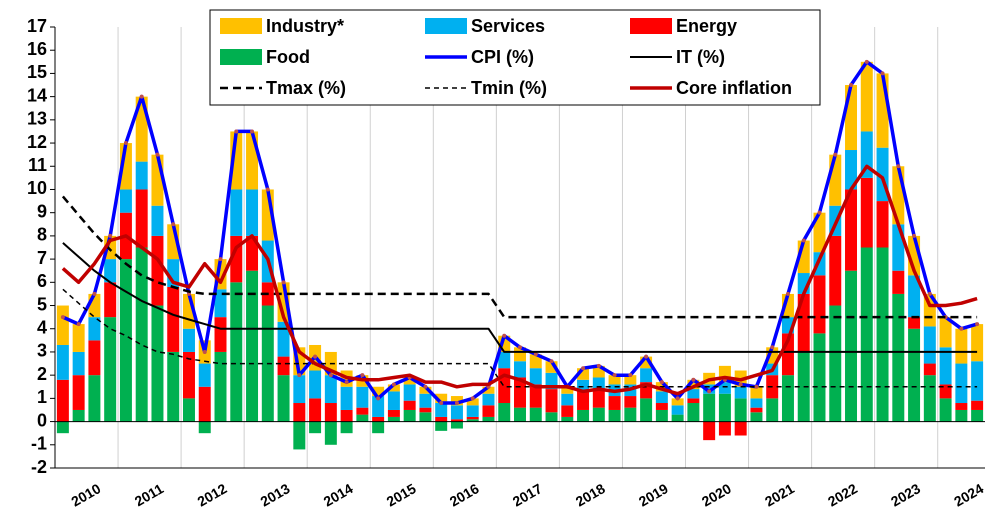 The image size is (987, 521). Describe the element at coordinates (37, 95) in the screenshot. I see `y-tick-label: 14` at that location.